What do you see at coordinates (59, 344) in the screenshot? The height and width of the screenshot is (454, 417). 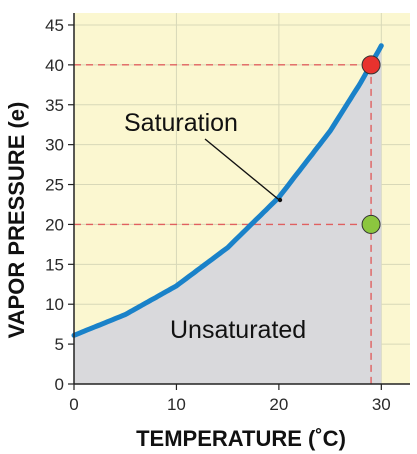 I see `y-tick-label: 5` at bounding box center [59, 344].